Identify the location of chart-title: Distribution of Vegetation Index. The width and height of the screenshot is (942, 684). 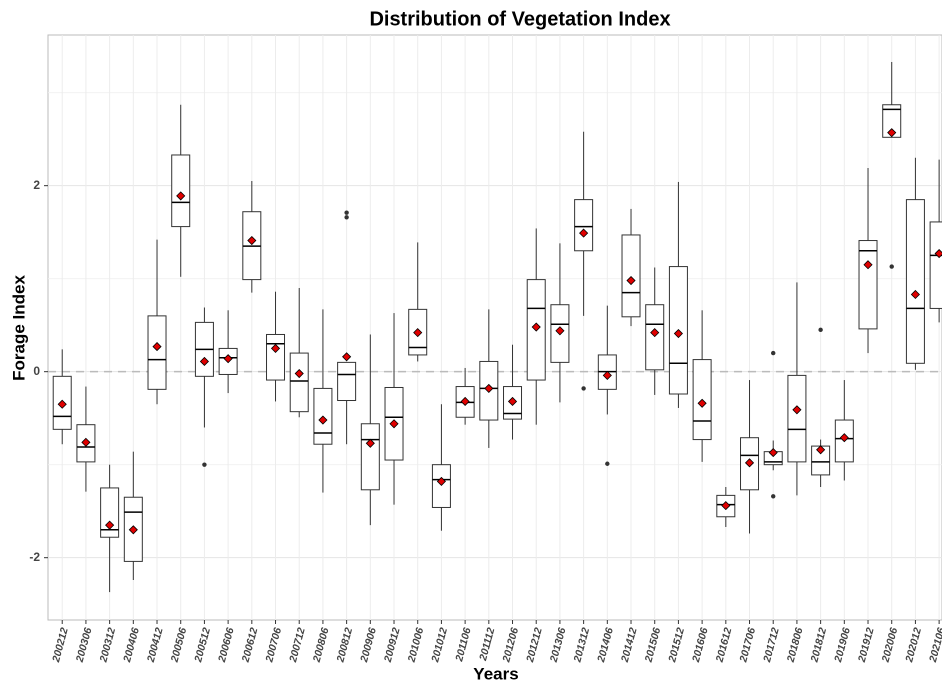
(519, 19).